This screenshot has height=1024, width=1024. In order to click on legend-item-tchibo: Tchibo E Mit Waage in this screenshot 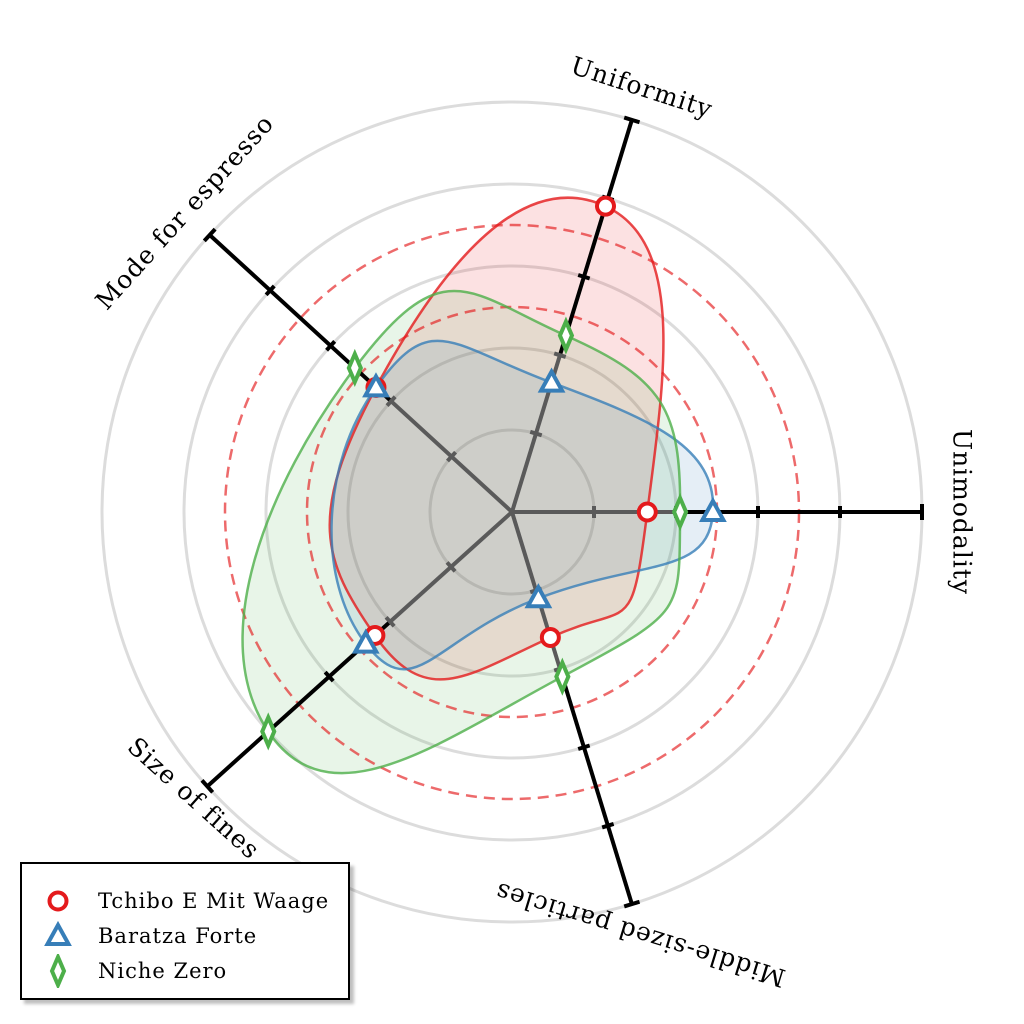, I will do `click(184, 901)`.